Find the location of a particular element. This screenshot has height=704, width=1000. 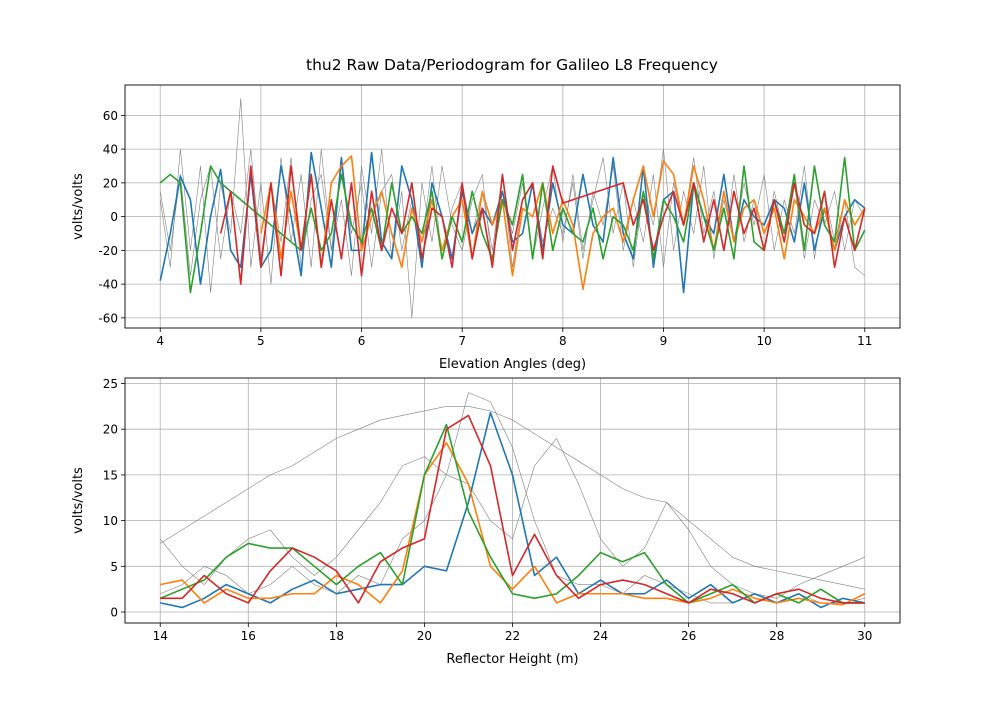

x-tick-label: 20 is located at coordinates (424, 636).